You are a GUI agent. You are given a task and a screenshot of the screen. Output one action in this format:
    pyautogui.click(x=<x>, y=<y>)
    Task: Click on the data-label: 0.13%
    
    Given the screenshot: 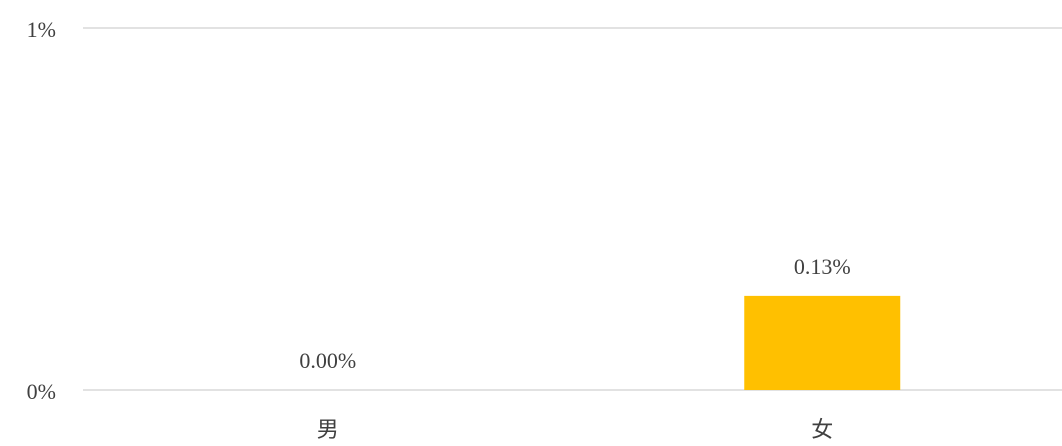 What is the action you would take?
    pyautogui.click(x=822, y=266)
    